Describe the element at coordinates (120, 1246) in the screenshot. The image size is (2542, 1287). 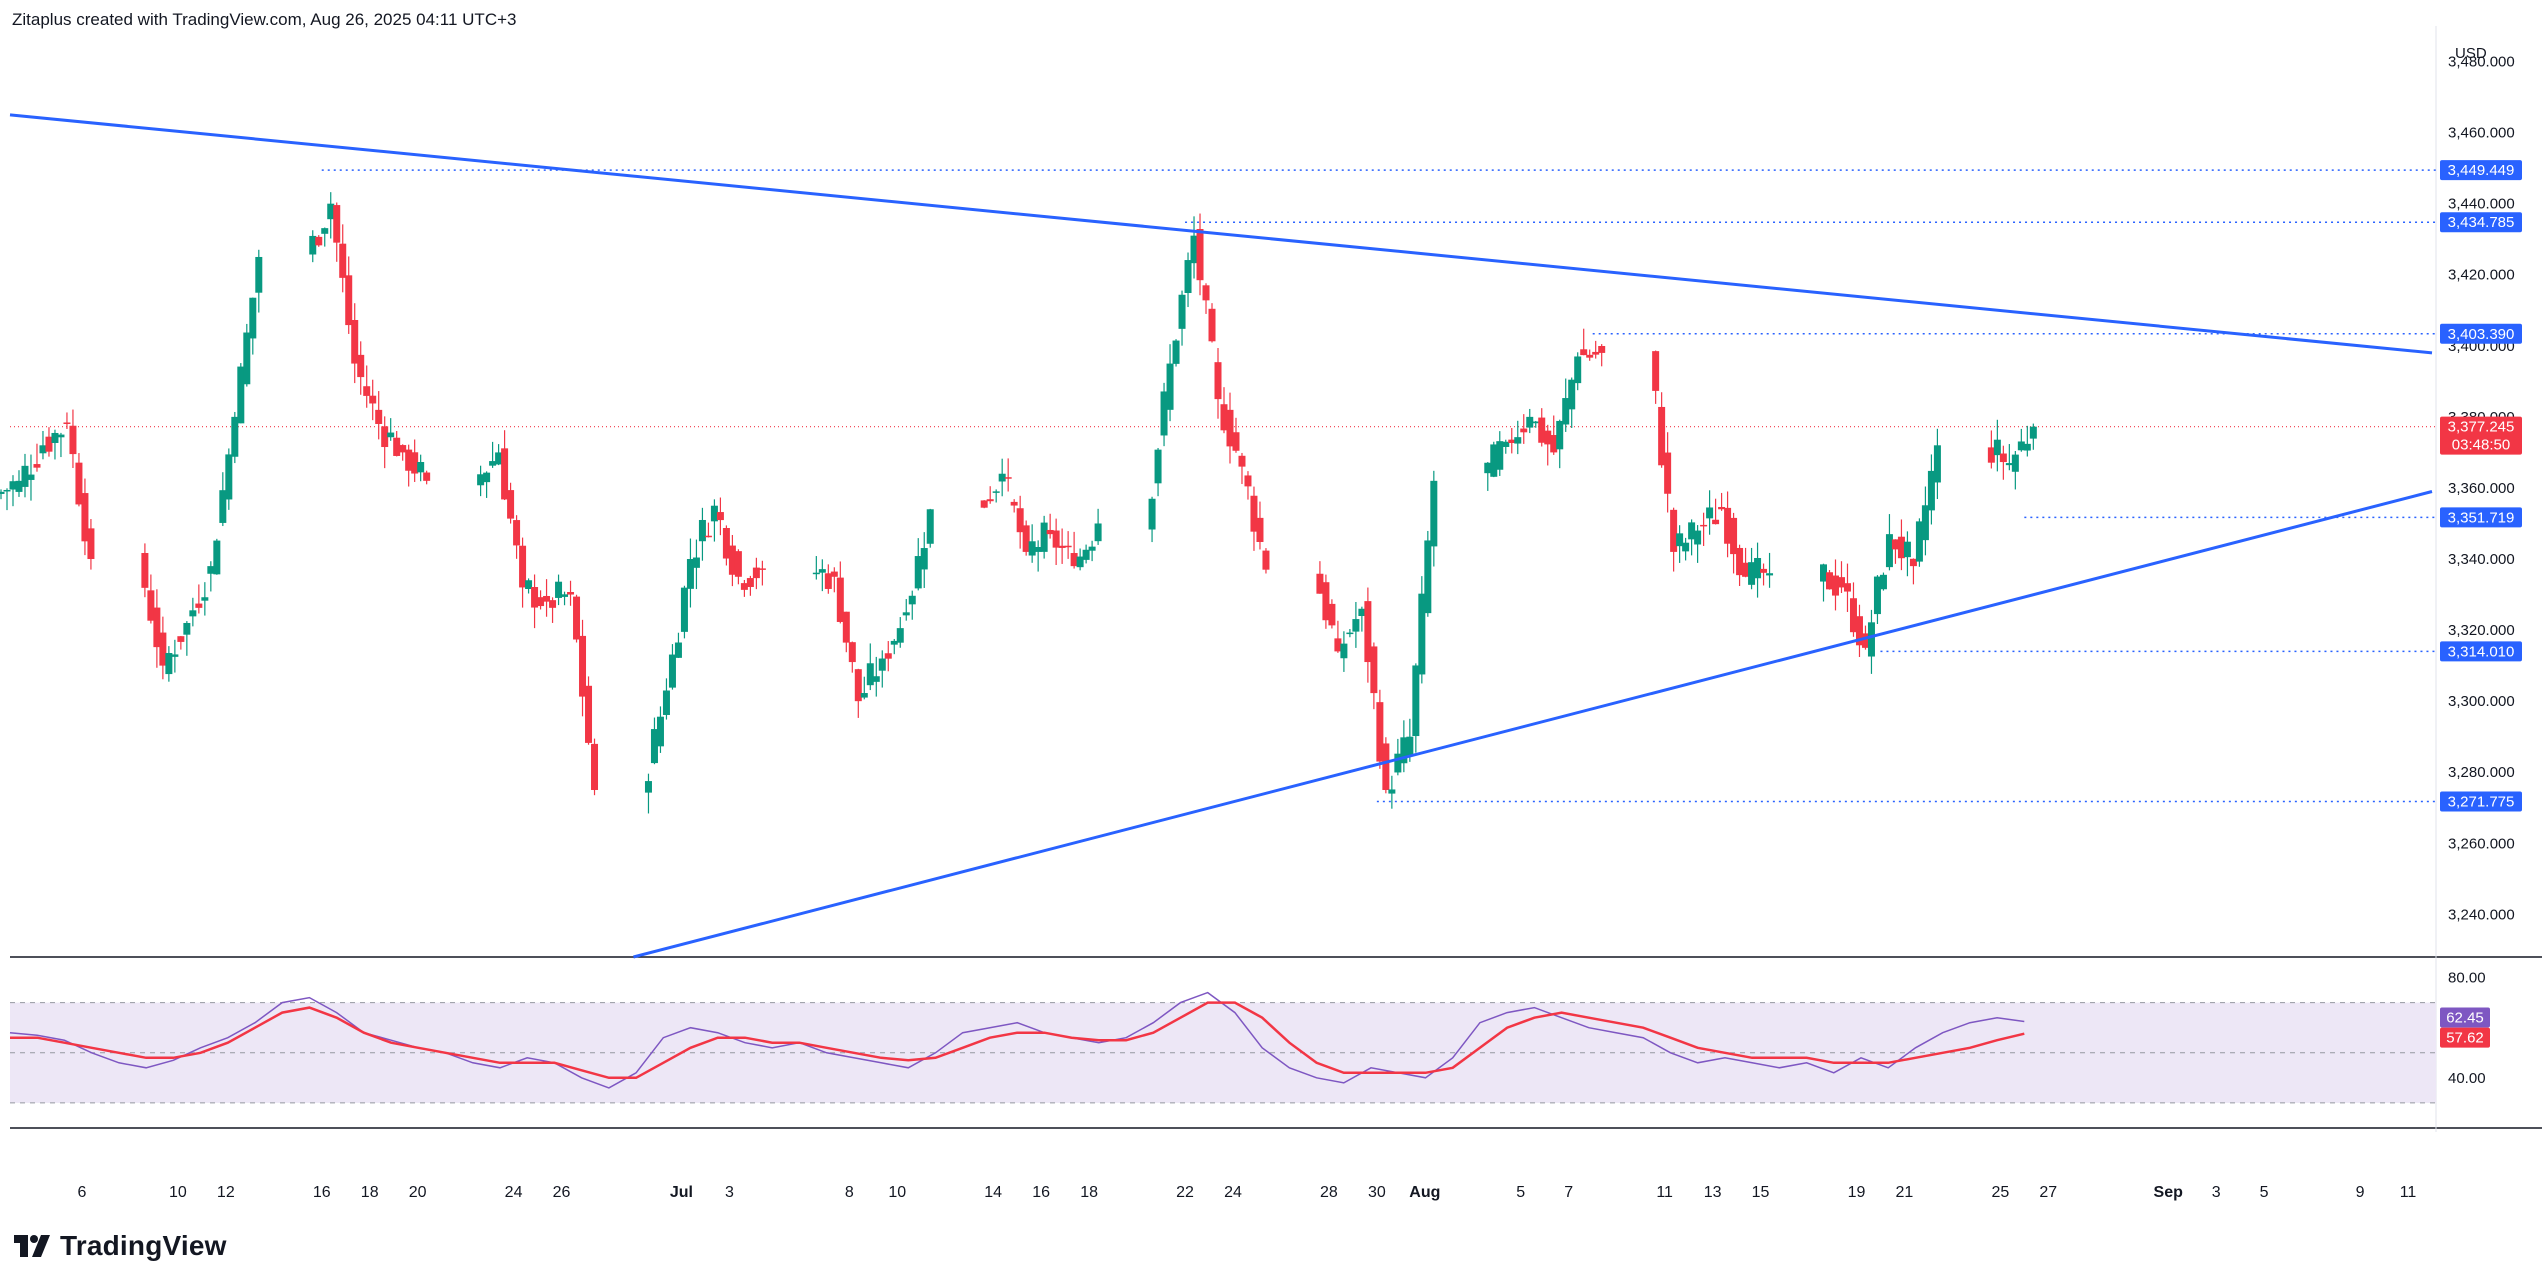
I see `tradingview-brand: TradingView` at that location.